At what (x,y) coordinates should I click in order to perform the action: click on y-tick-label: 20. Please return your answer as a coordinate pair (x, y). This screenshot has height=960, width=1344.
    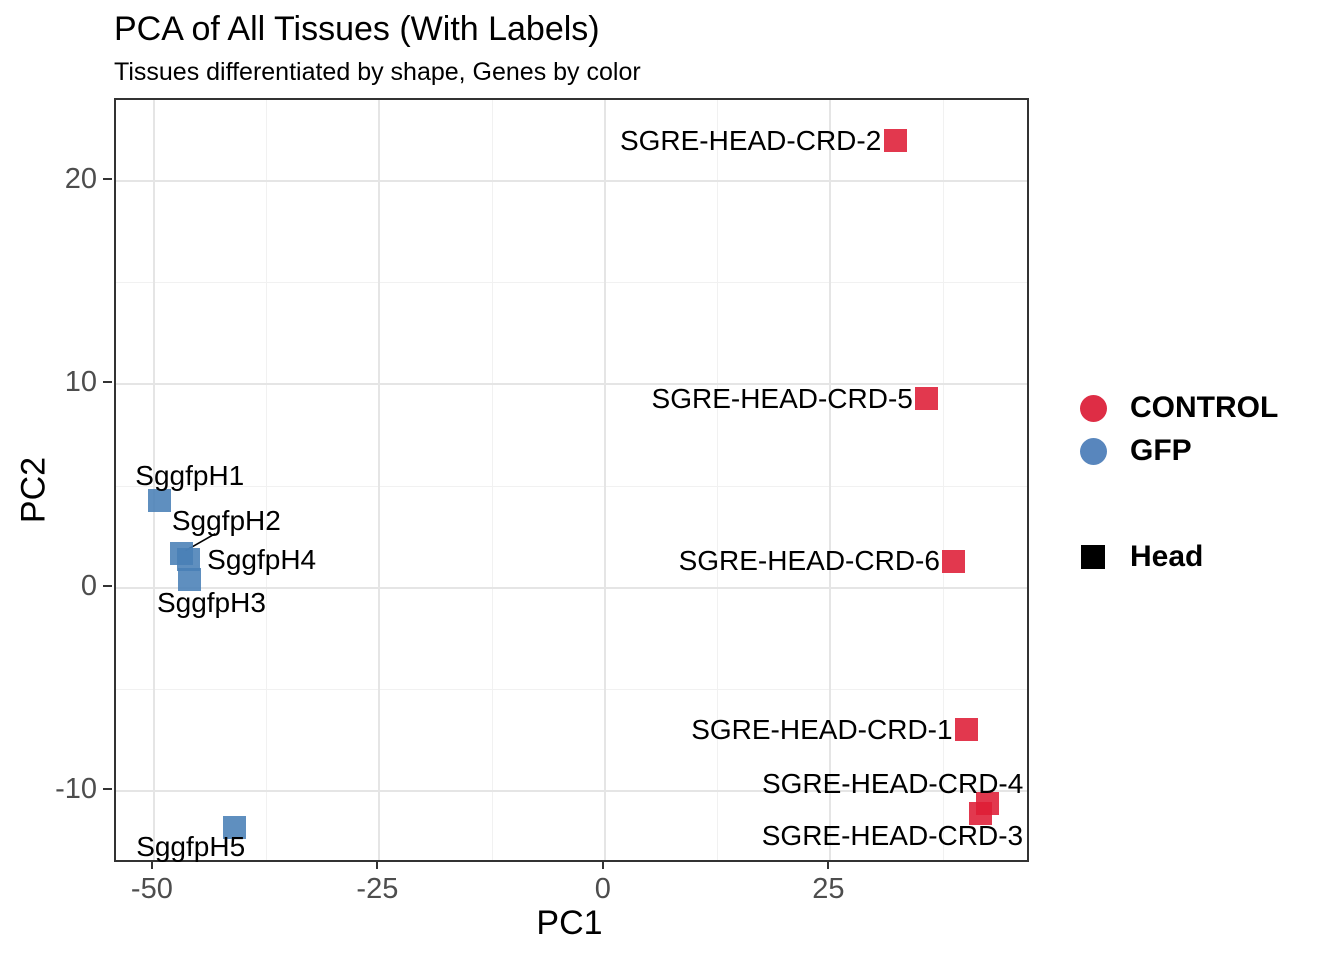
    Looking at the image, I should click on (80, 179).